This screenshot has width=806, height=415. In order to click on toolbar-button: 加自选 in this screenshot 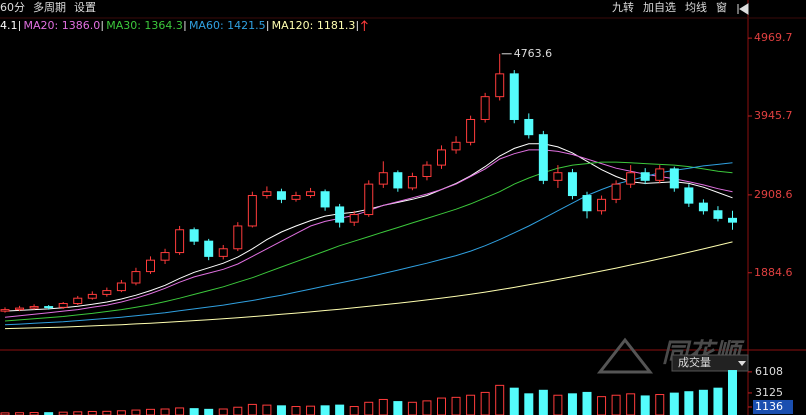, I will do `click(659, 7)`.